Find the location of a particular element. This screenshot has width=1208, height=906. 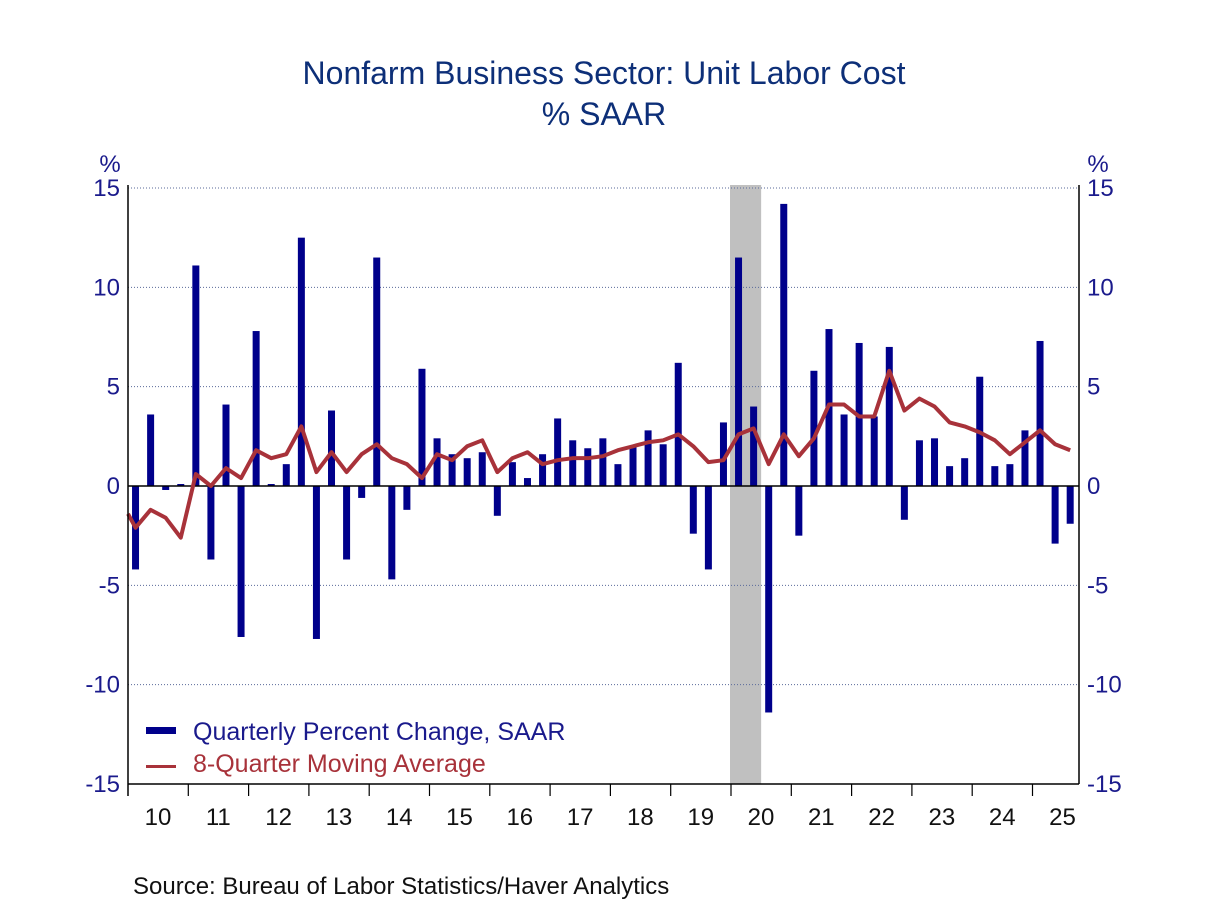

y-tick-label-left: 5 is located at coordinates (113, 387).